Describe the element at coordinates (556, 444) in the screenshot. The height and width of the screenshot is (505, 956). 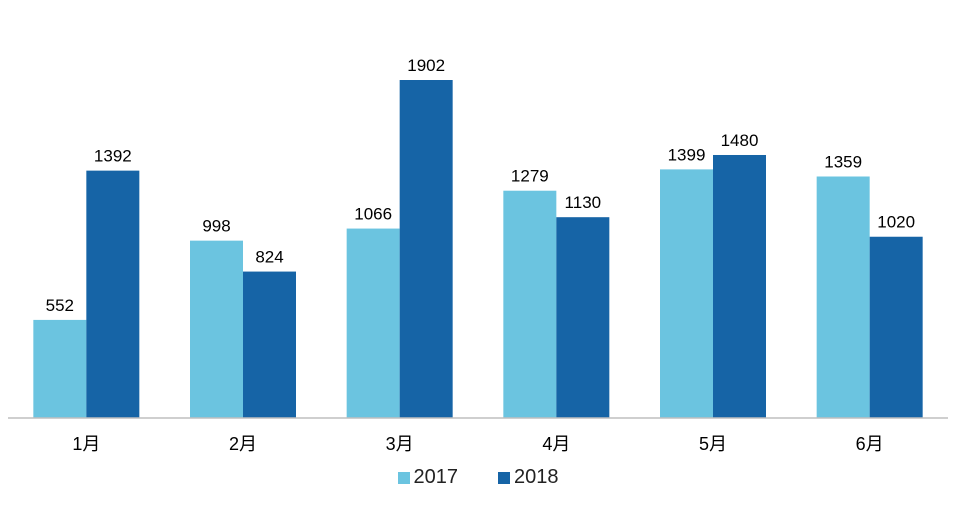
I see `category-label-4: 4月` at that location.